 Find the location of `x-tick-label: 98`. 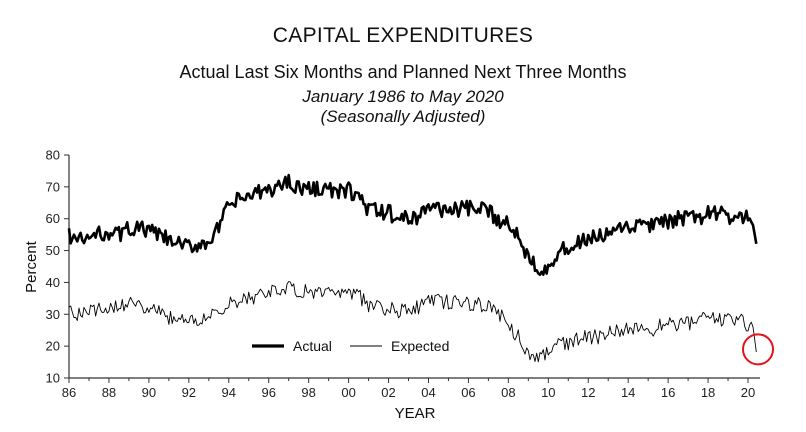

x-tick-label: 98 is located at coordinates (308, 392).